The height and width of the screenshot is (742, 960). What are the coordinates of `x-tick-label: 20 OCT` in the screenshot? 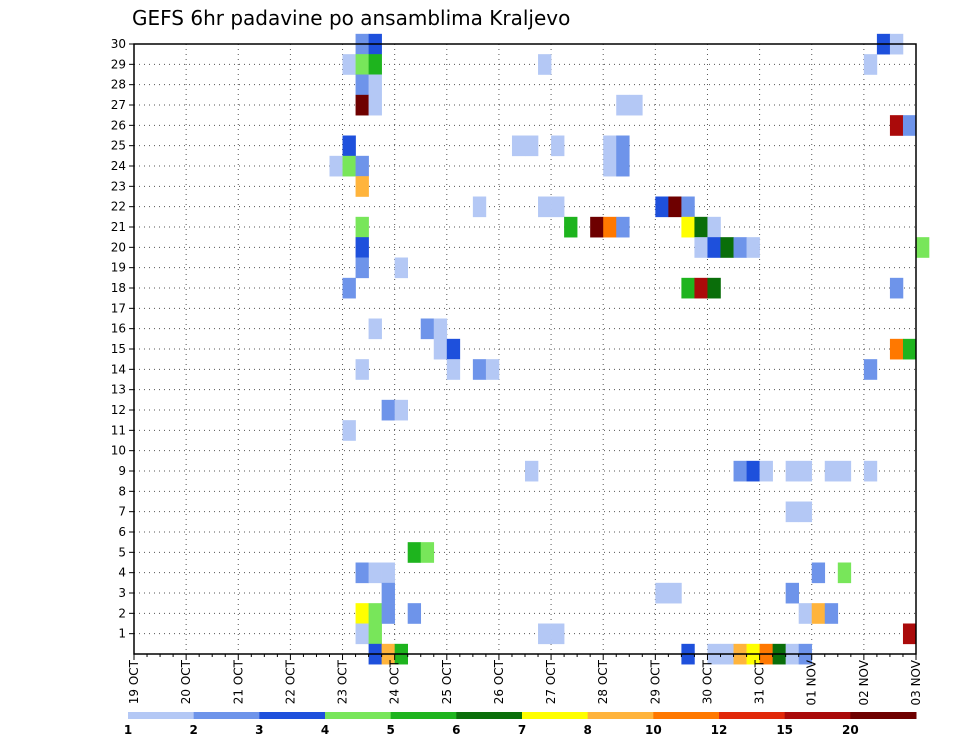 It's located at (186, 681).